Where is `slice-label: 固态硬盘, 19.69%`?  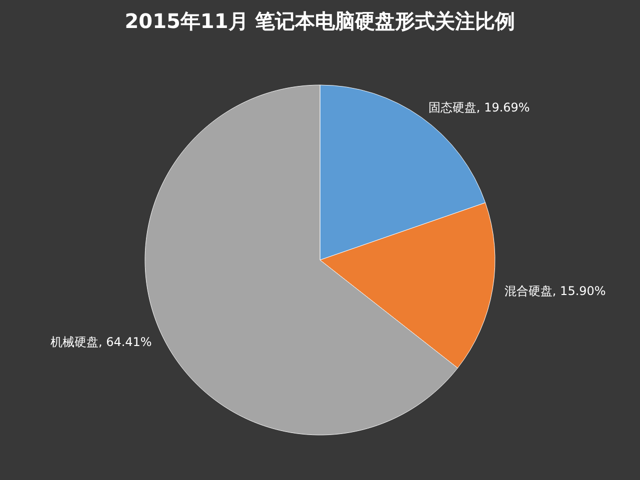
slice-label: 固态硬盘, 19.69% is located at coordinates (479, 107).